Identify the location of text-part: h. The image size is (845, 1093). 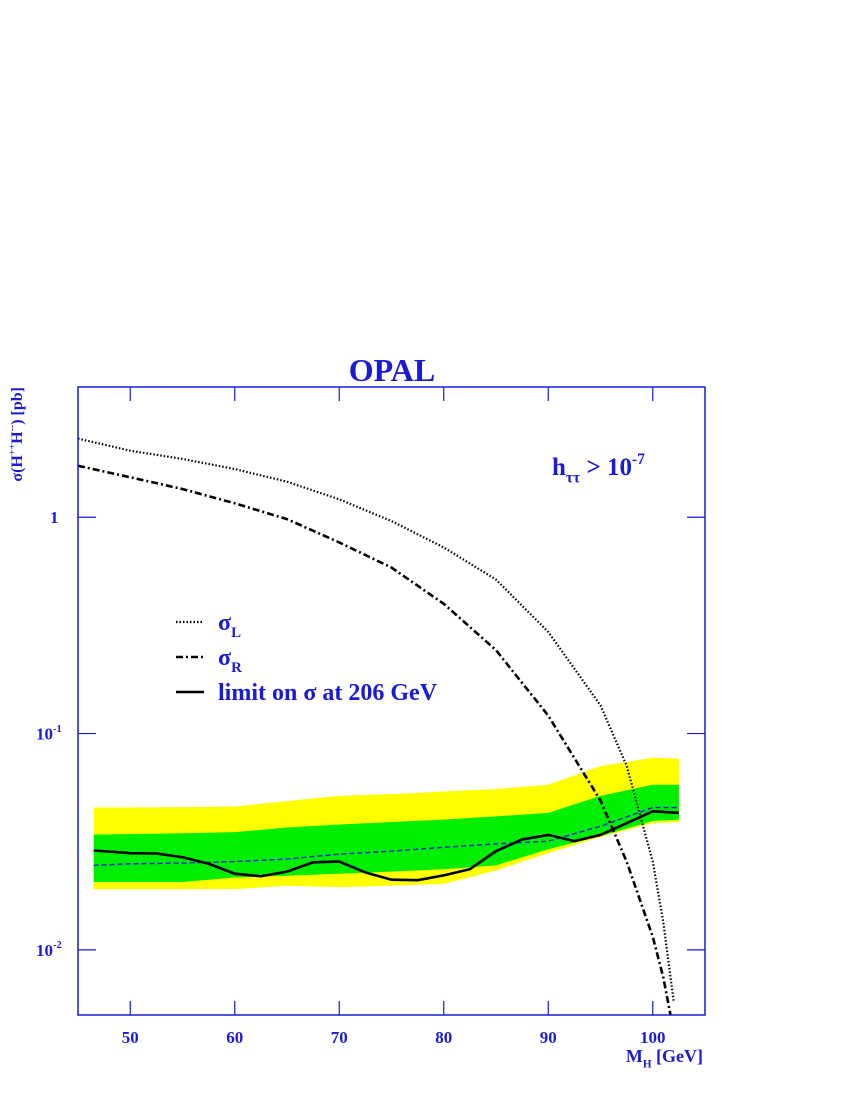
(559, 467).